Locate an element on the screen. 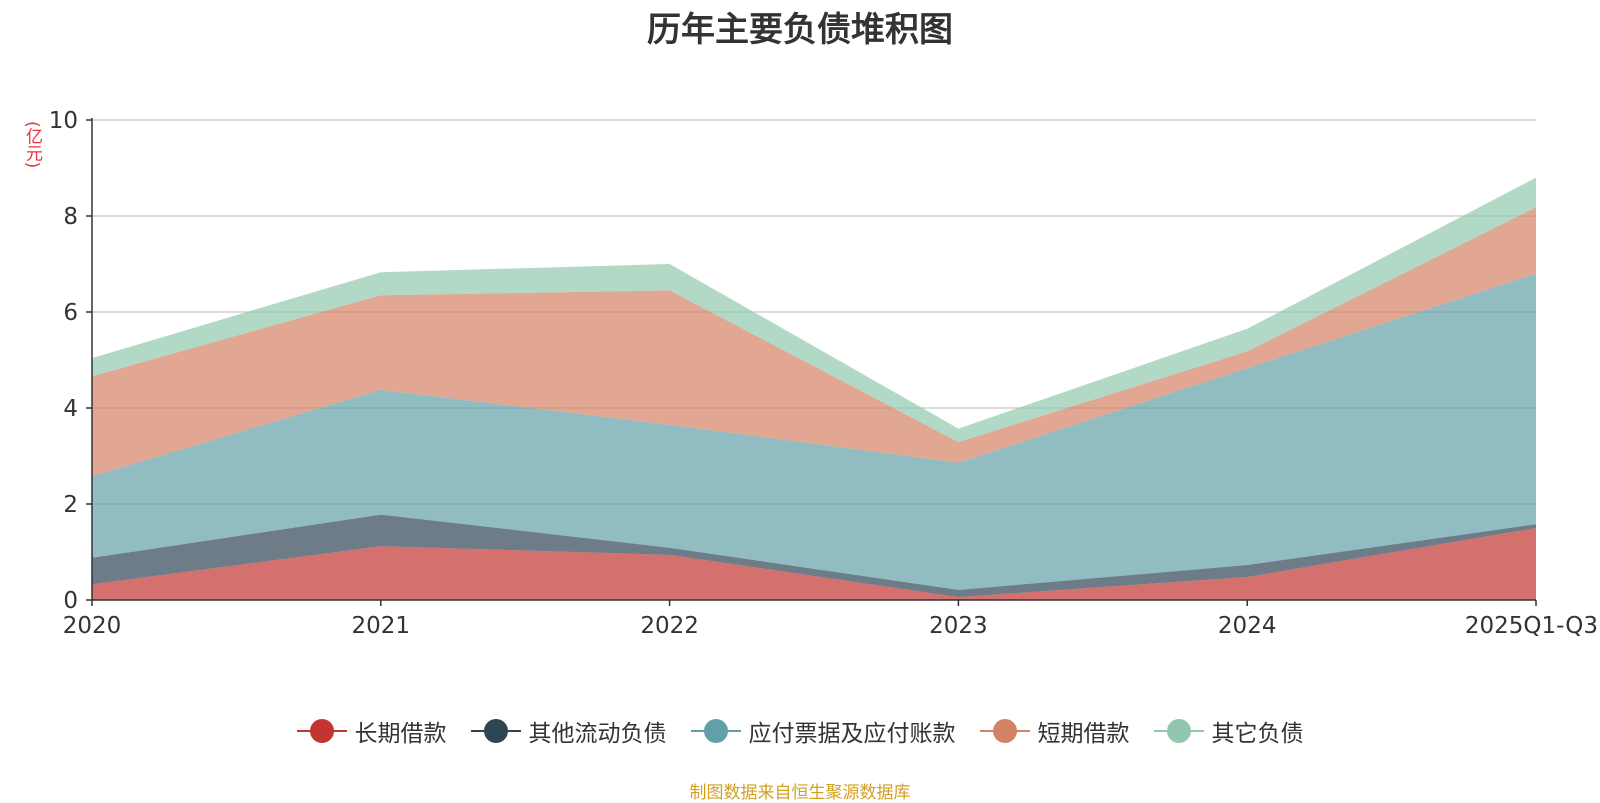 Image resolution: width=1600 pixels, height=803 pixels. legend-label: 其他流动负债 is located at coordinates (597, 734).